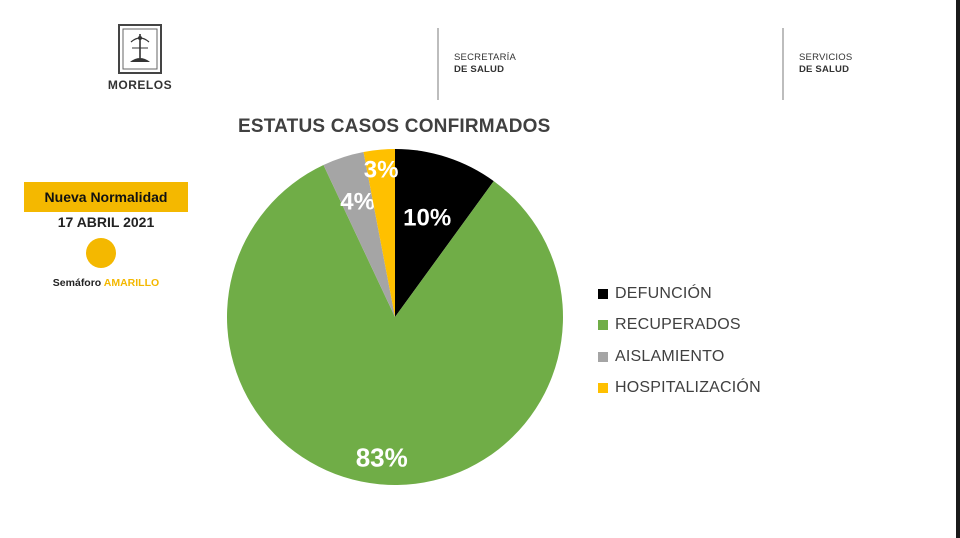  What do you see at coordinates (106, 197) in the screenshot?
I see `nueva-normalidad-badge: Nueva Normalidad` at bounding box center [106, 197].